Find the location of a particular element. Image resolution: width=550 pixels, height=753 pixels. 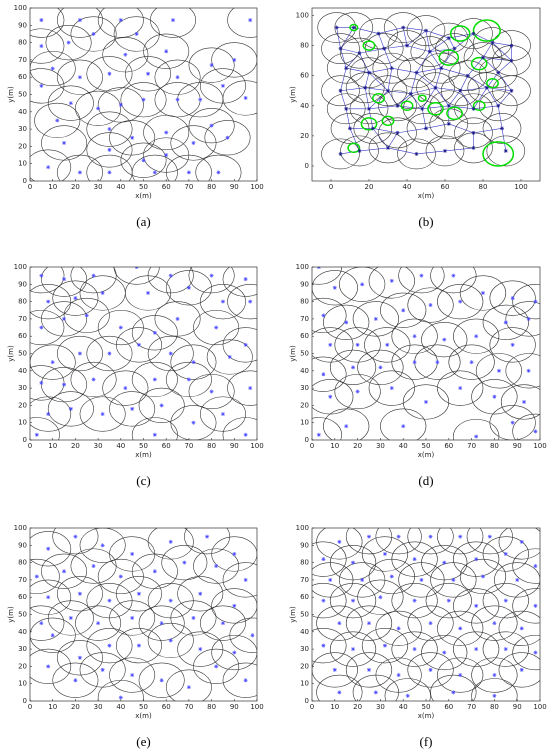

x-tick-label: 80 is located at coordinates (483, 187).